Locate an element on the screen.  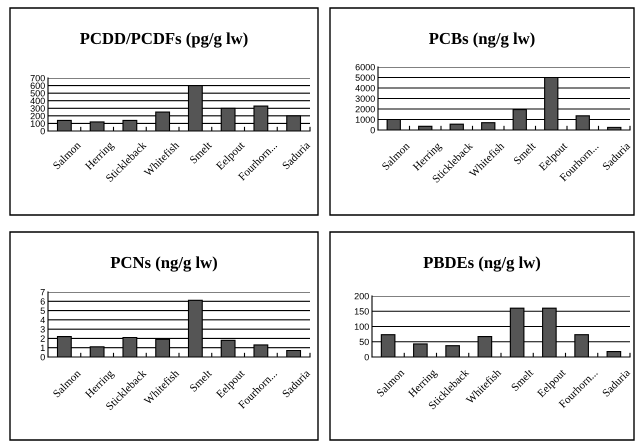
y-tick-label: 300 is located at coordinates (37, 108).